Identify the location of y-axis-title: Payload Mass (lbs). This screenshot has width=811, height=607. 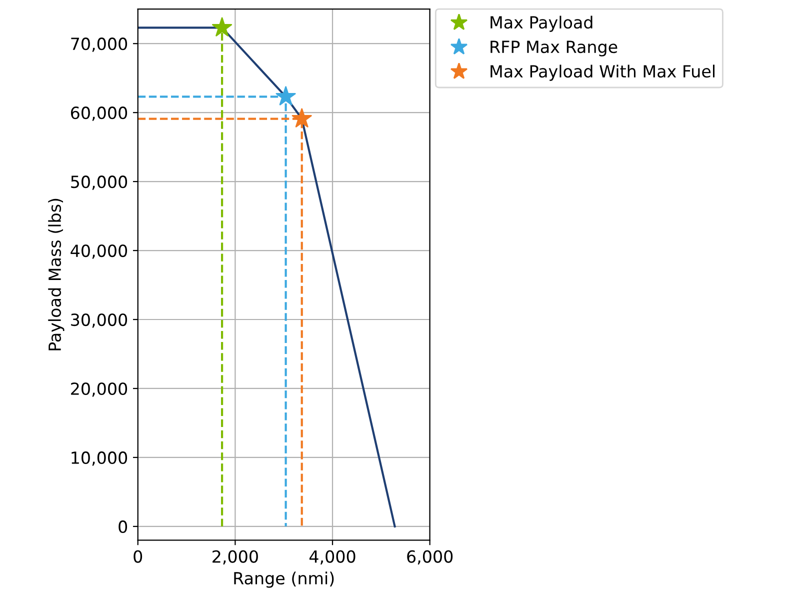
(56, 274).